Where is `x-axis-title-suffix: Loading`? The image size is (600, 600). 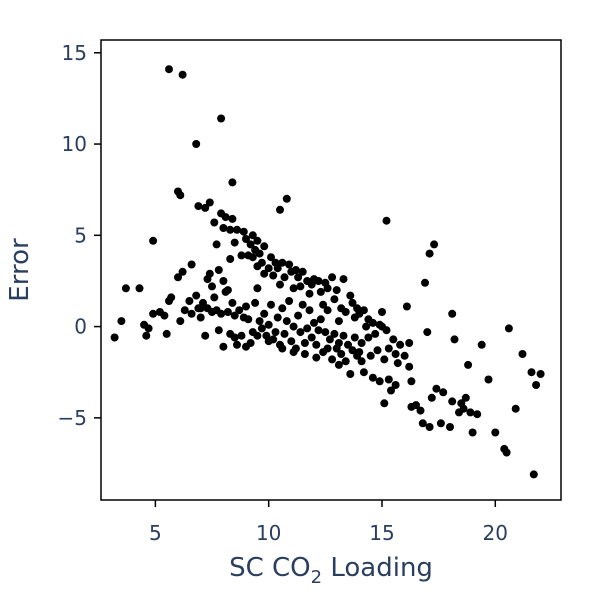
x-axis-title-suffix: Loading is located at coordinates (377, 568).